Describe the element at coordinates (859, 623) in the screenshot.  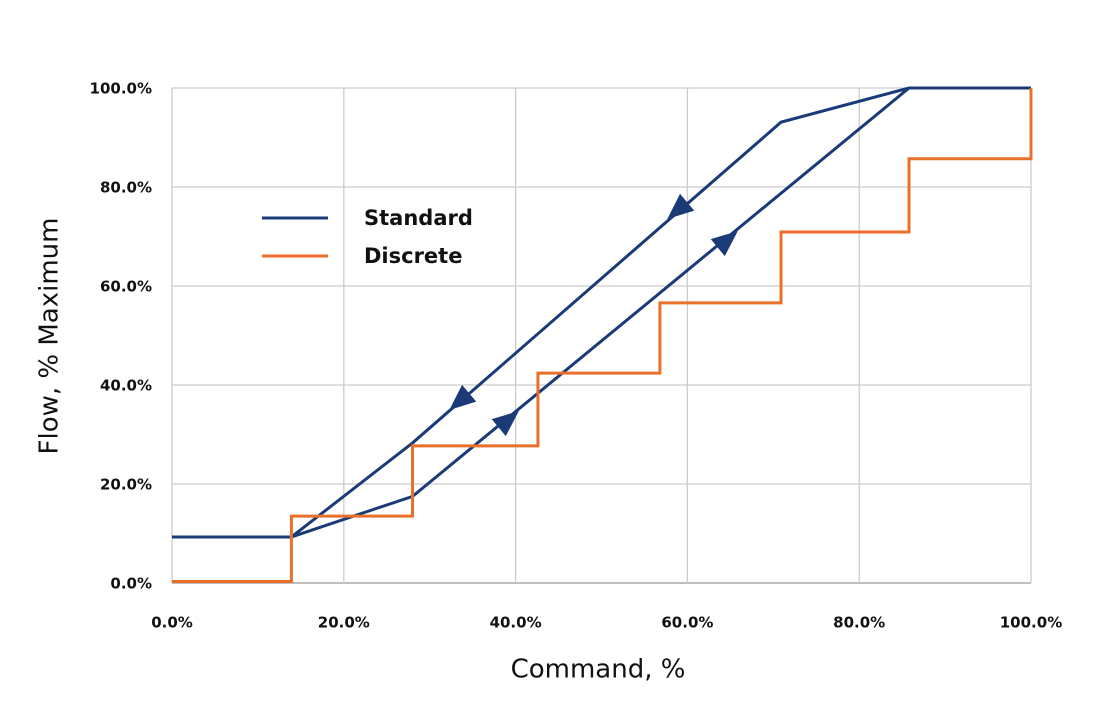
I see `x-tick-label: 80.0%` at that location.